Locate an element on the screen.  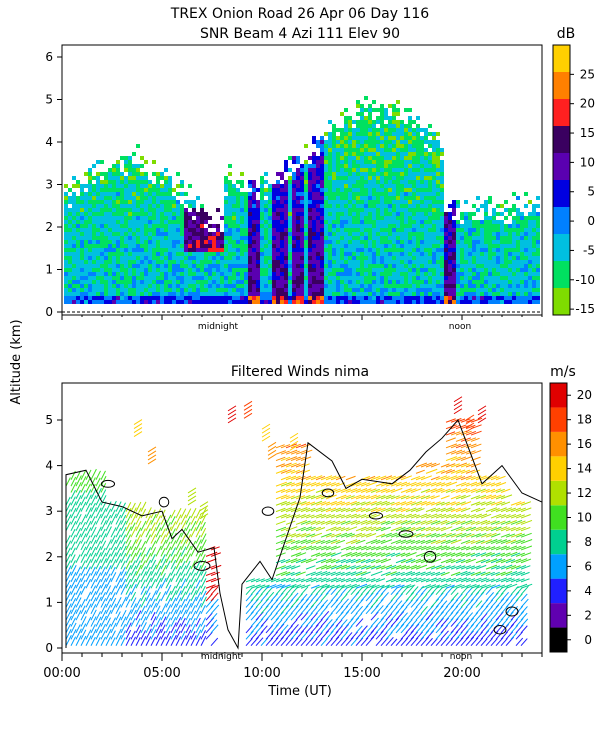
snr-colorbar-segment is located at coordinates (561, 85).